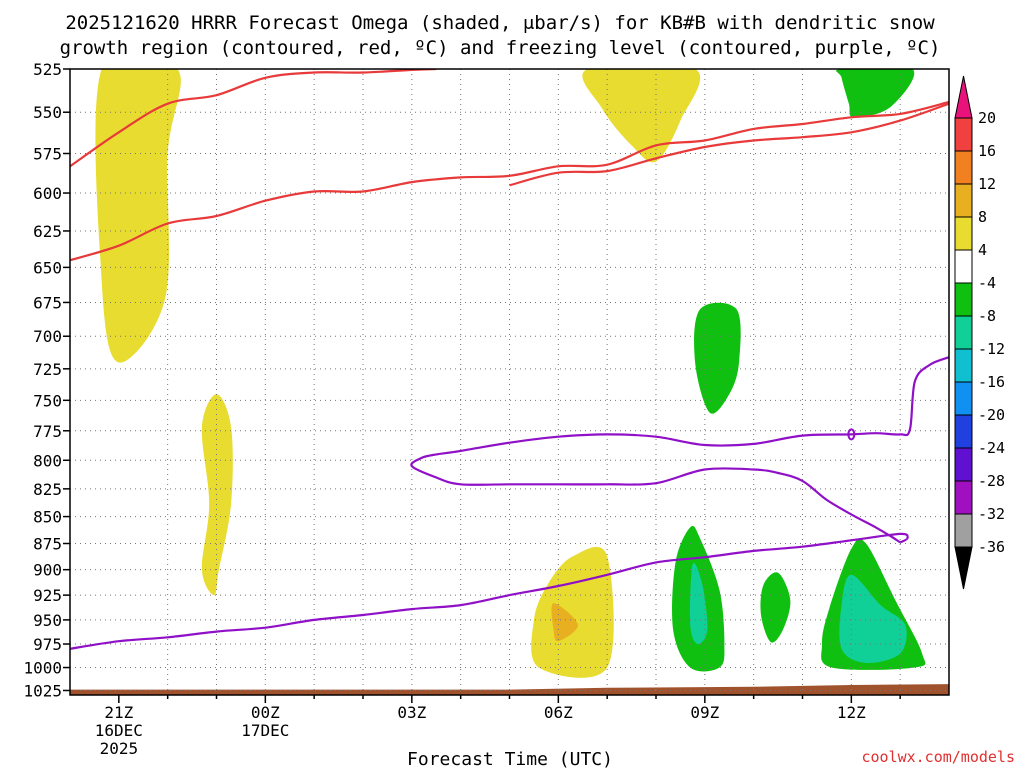 Image resolution: width=1024 pixels, height=768 pixels. Describe the element at coordinates (47, 231) in the screenshot. I see `y-tick-label-625: 625` at that location.